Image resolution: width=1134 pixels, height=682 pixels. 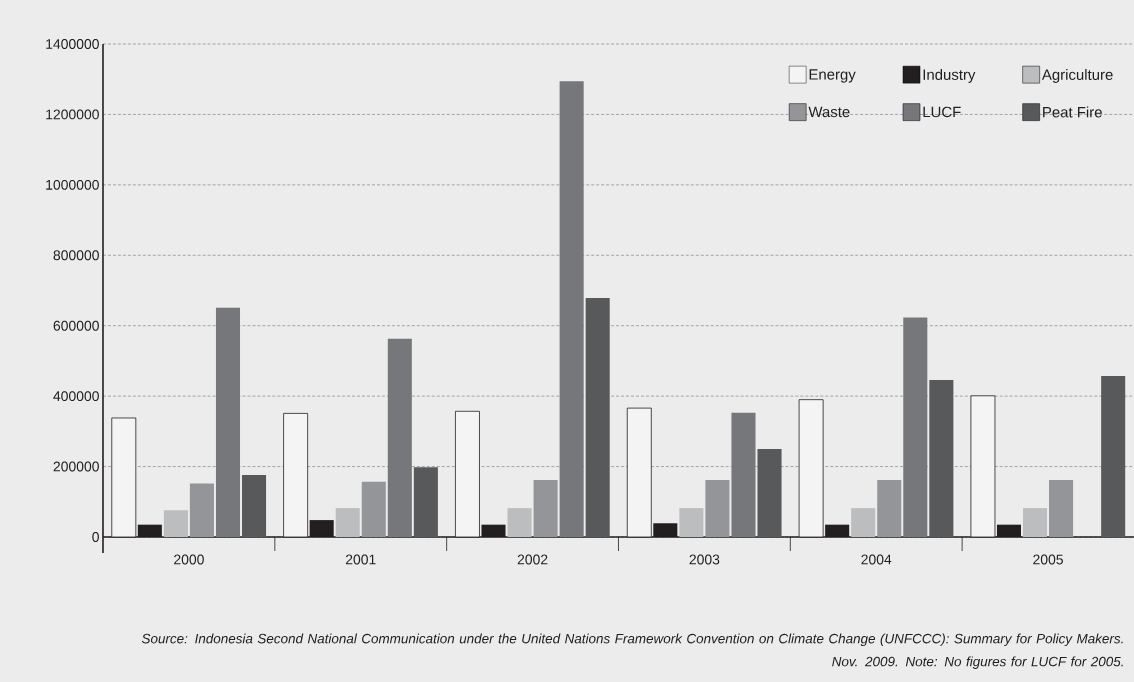 What do you see at coordinates (1048, 559) in the screenshot?
I see `x-tick-label: 2005` at bounding box center [1048, 559].